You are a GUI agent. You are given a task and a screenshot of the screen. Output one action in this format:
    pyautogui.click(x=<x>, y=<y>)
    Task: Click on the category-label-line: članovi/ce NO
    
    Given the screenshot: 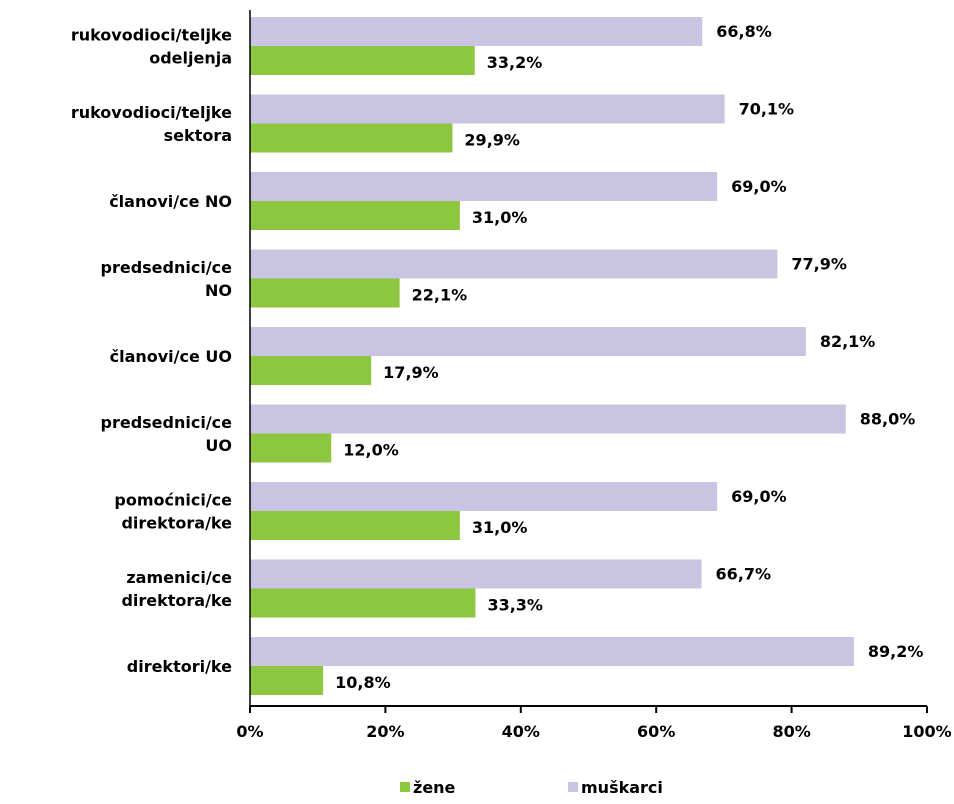 What is the action you would take?
    pyautogui.click(x=170, y=201)
    